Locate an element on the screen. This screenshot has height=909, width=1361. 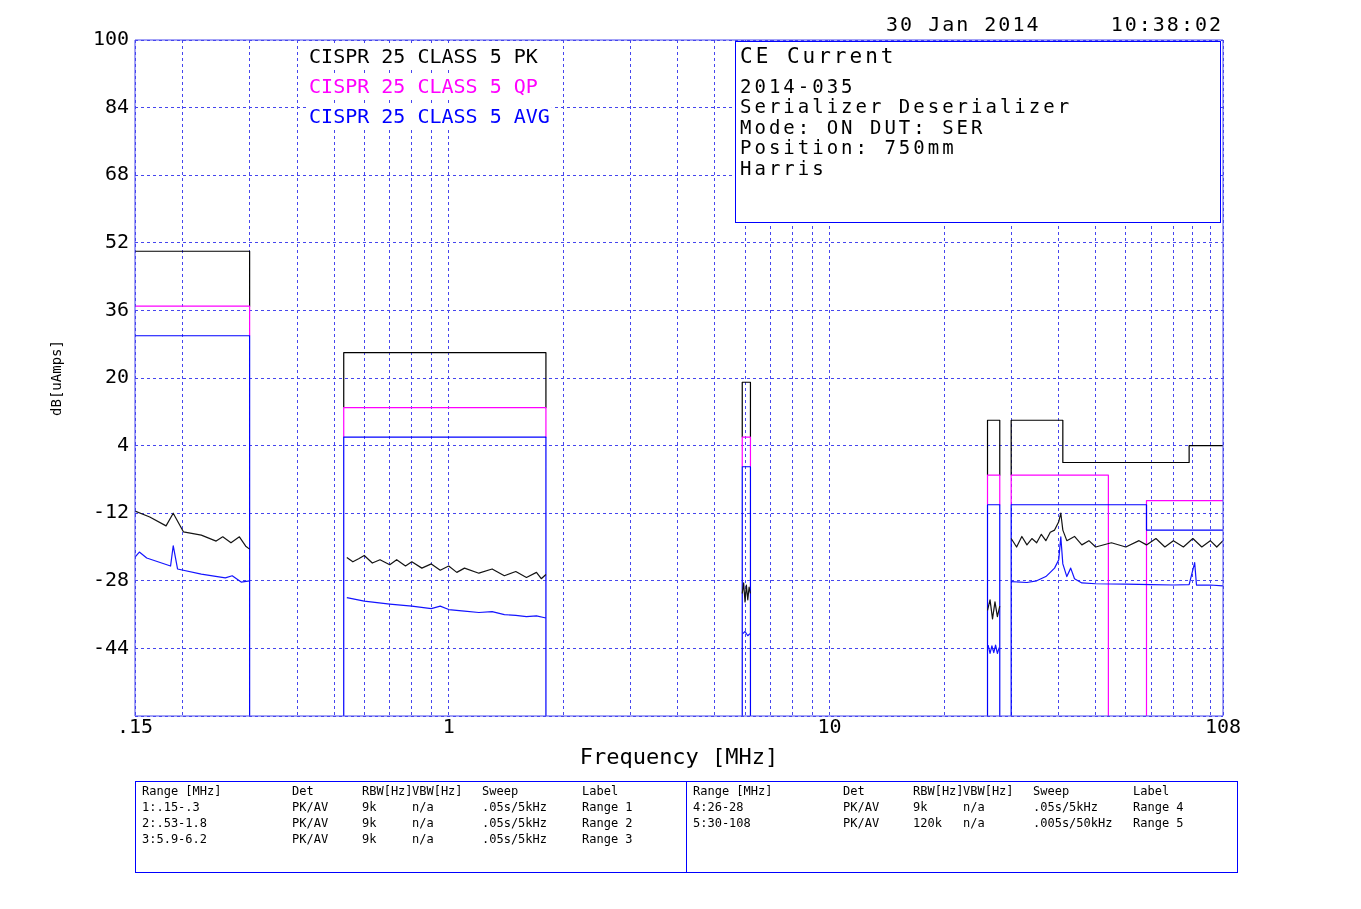
x-tick-label: .15 is located at coordinates (135, 726).